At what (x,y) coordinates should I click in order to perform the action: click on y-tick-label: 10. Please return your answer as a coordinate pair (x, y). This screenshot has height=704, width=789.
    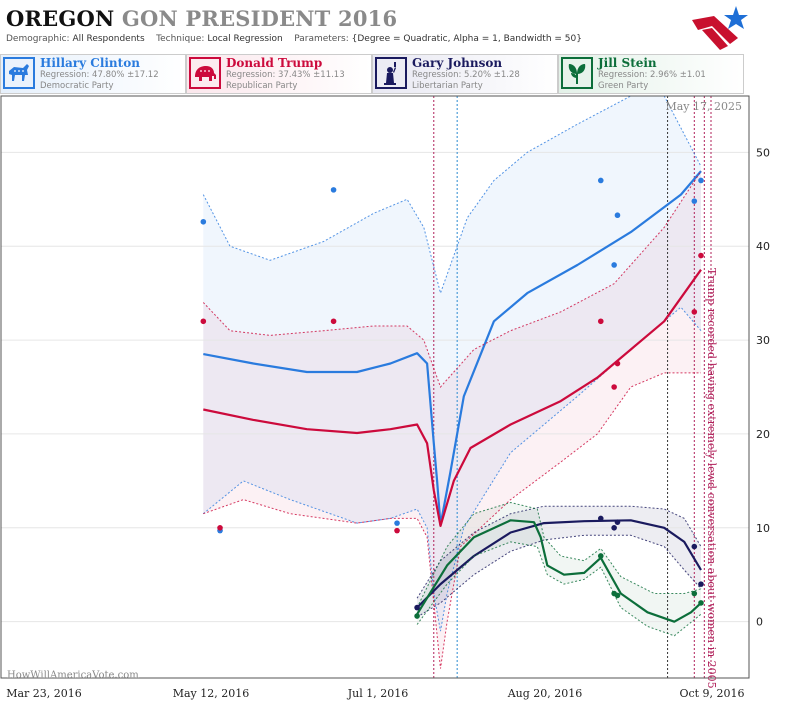
    Looking at the image, I should click on (763, 528).